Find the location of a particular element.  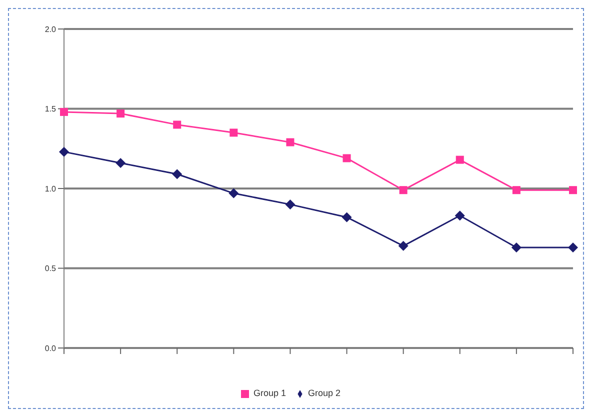

y-tick-label: 1.0 is located at coordinates (50, 189).